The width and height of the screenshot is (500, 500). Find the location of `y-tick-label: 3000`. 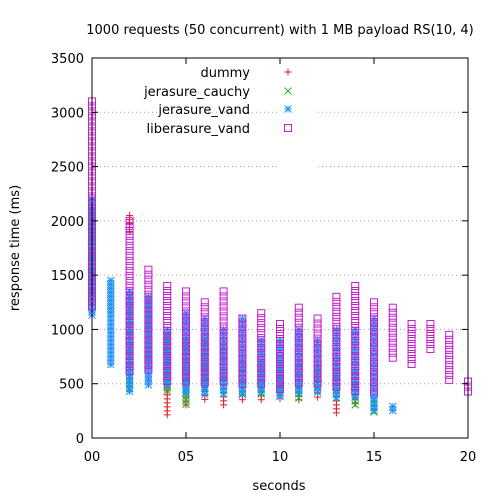

y-tick-label: 3000 is located at coordinates (67, 113).